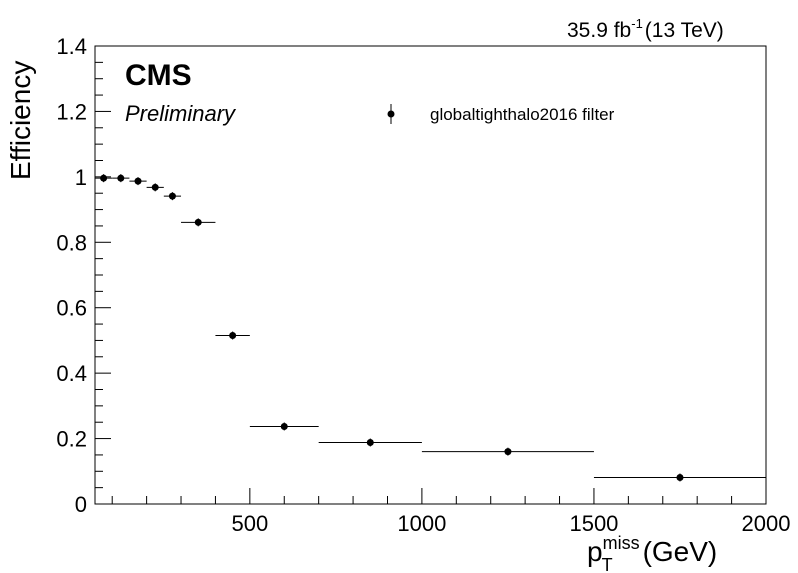  Describe the element at coordinates (71, 308) in the screenshot. I see `y-tick-label: 0.6` at that location.